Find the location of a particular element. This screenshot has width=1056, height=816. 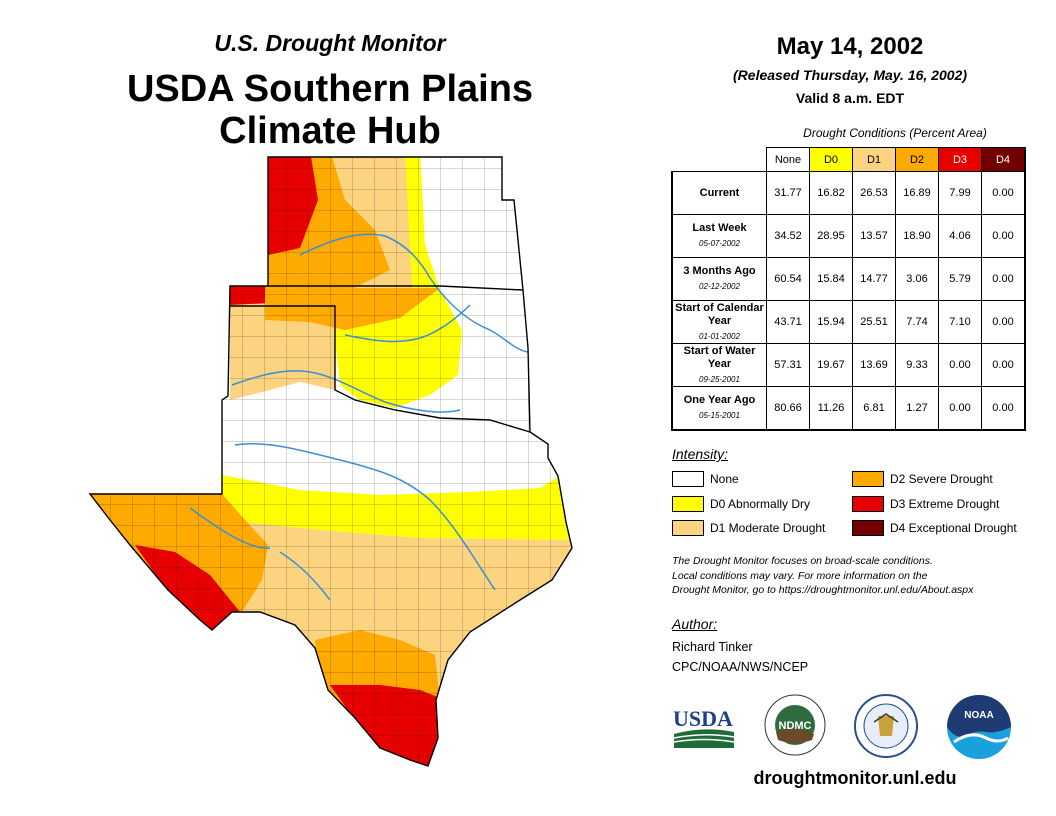

table-cell: 13.57 is located at coordinates (874, 236).